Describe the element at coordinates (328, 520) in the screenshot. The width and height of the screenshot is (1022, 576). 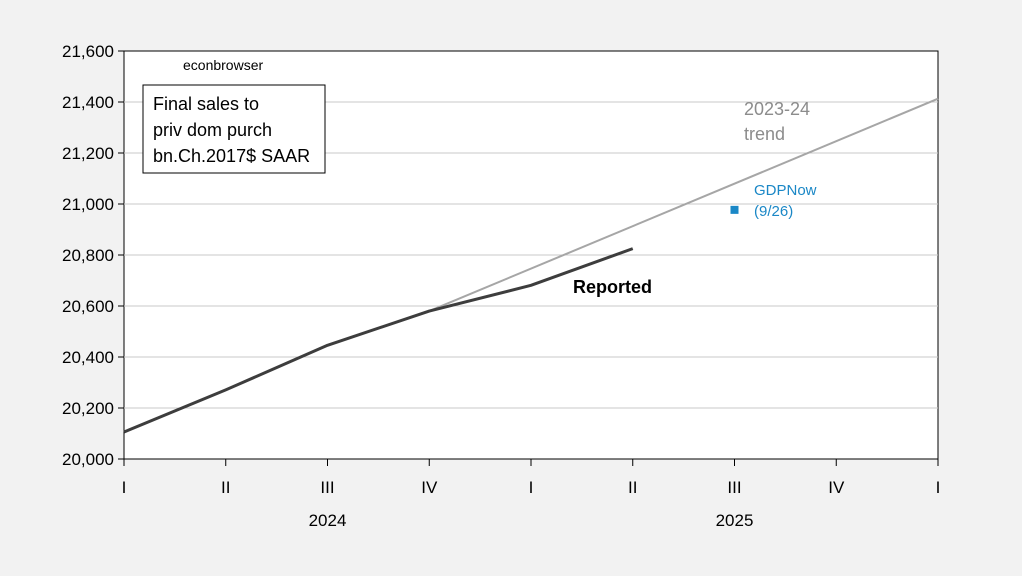
I see `x-year-label: 2024` at that location.